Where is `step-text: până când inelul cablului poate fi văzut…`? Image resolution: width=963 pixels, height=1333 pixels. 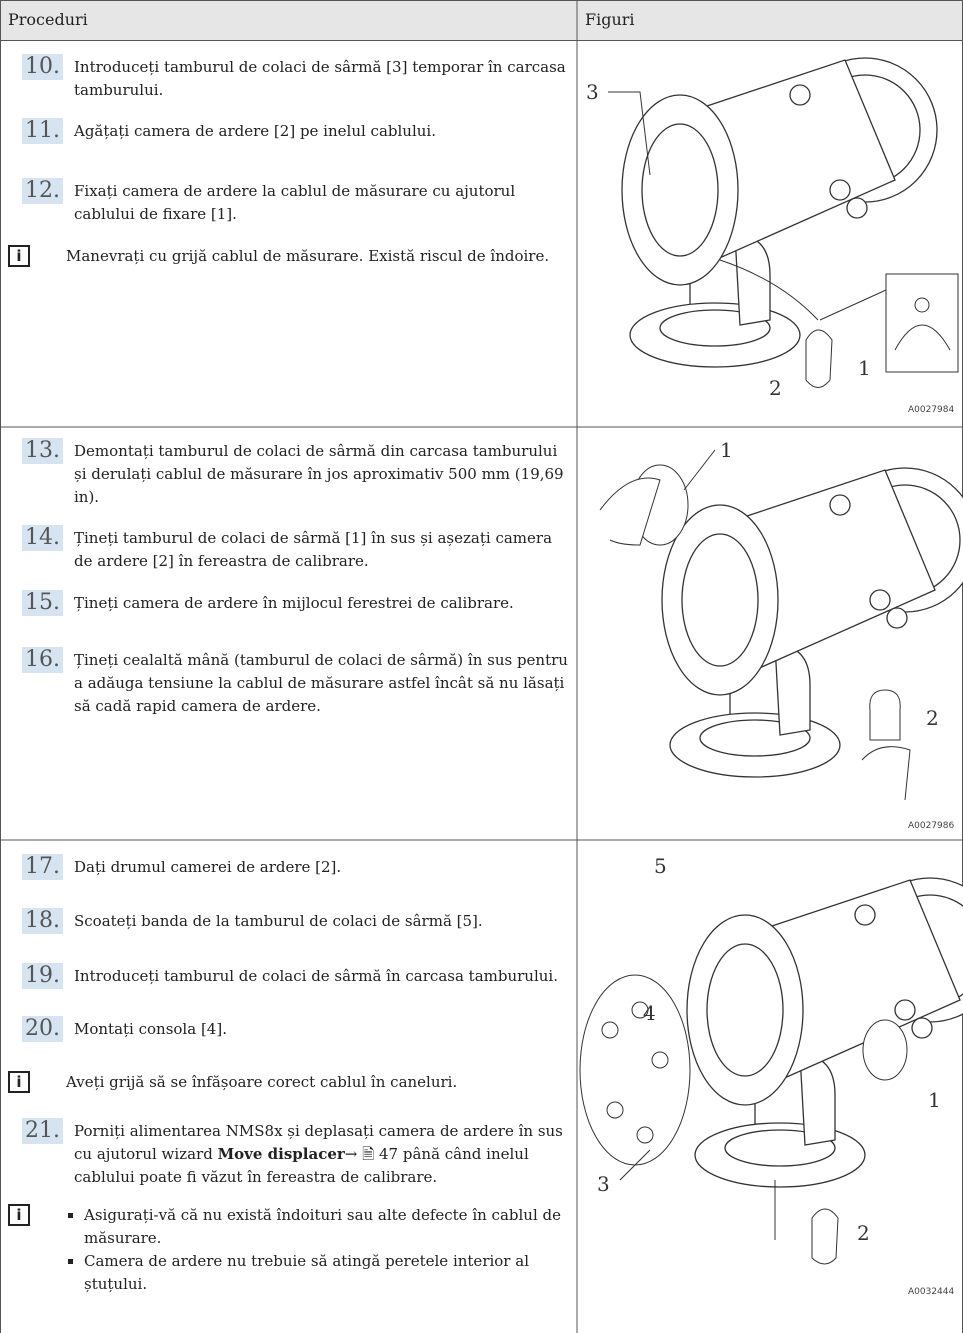 step-text: până când inelul cablului poate fi văzut… is located at coordinates (301, 1165).